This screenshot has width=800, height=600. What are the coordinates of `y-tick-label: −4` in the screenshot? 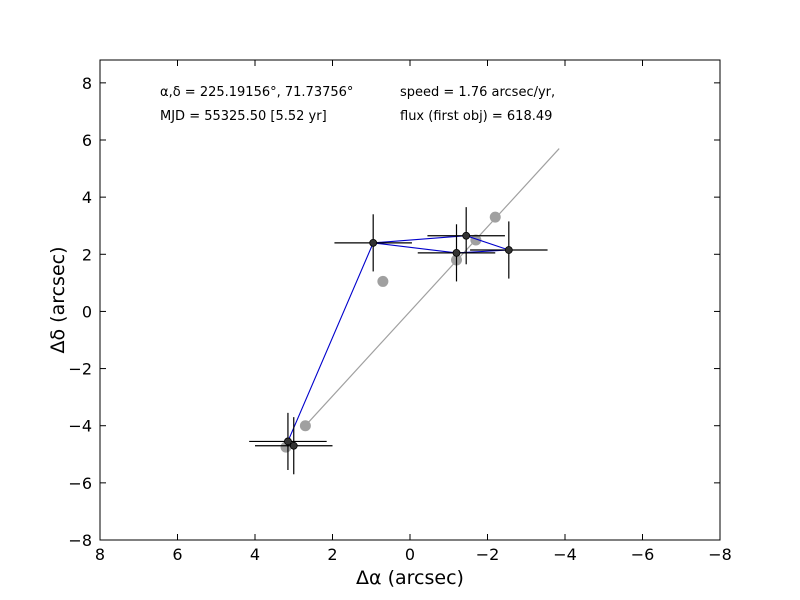 It's located at (80, 426).